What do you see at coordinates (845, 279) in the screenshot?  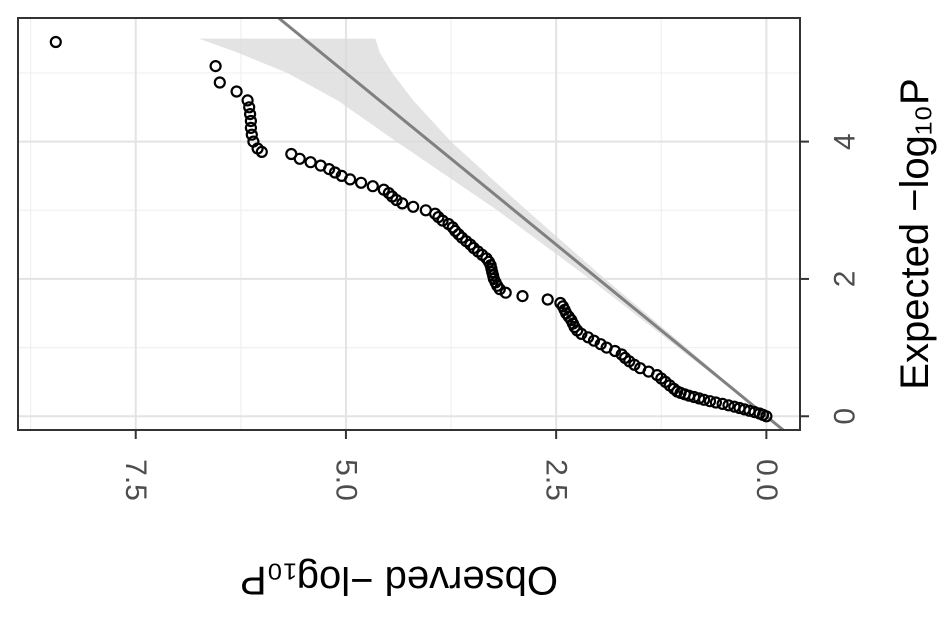 I see `expected-tick-label: 2` at bounding box center [845, 279].